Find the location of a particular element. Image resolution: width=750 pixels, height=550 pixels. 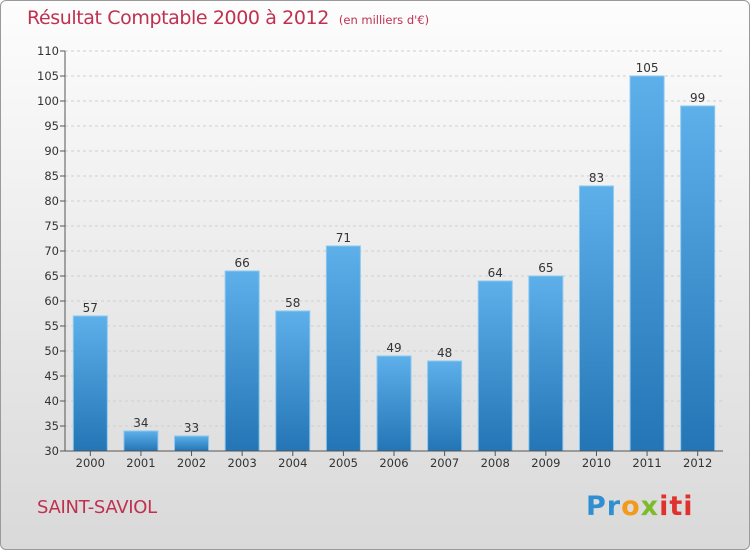

bar-2008 is located at coordinates (495, 366).